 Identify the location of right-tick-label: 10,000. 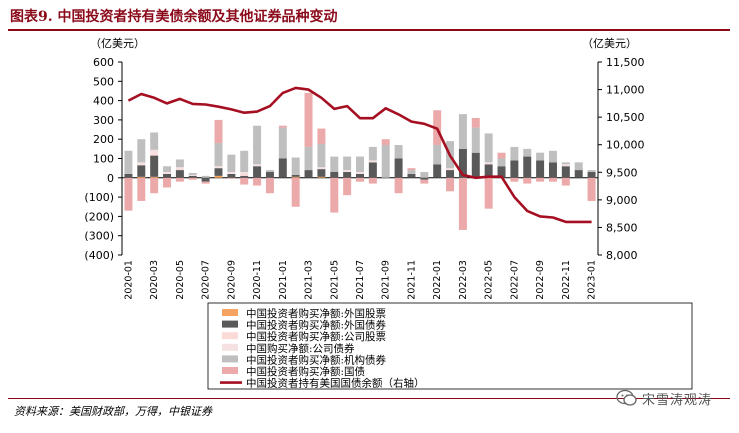
(625, 145).